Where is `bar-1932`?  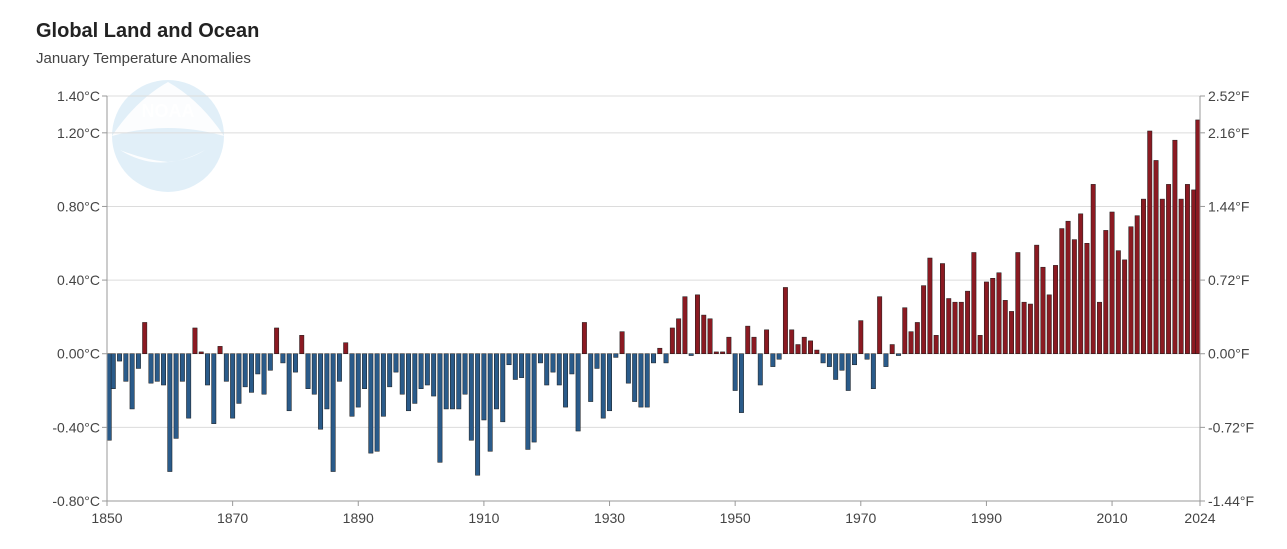 bar-1932 is located at coordinates (622, 342).